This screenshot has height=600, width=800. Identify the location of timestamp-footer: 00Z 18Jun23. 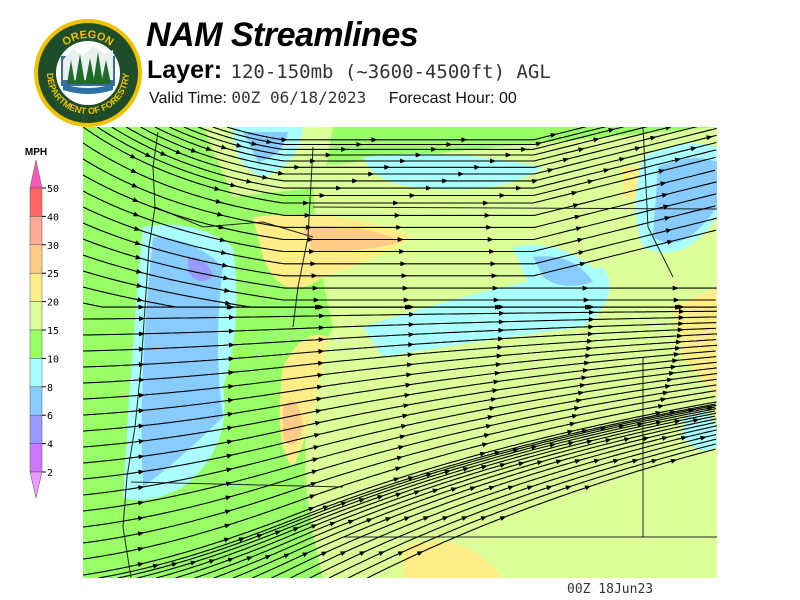
(610, 589).